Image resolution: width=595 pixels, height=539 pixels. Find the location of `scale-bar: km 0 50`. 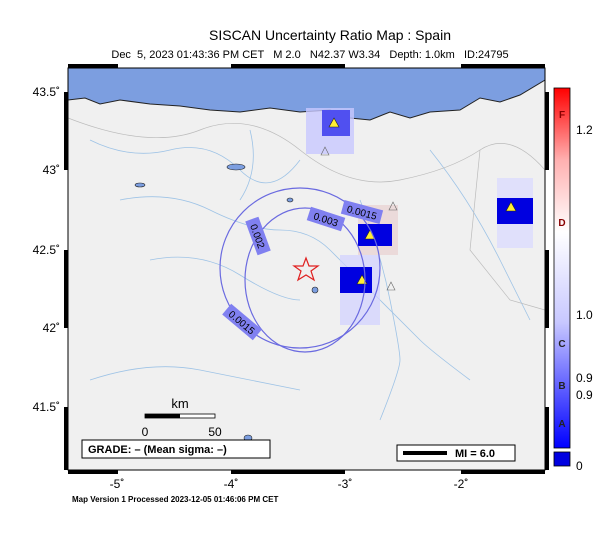

scale-bar: km 0 50 is located at coordinates (182, 417).